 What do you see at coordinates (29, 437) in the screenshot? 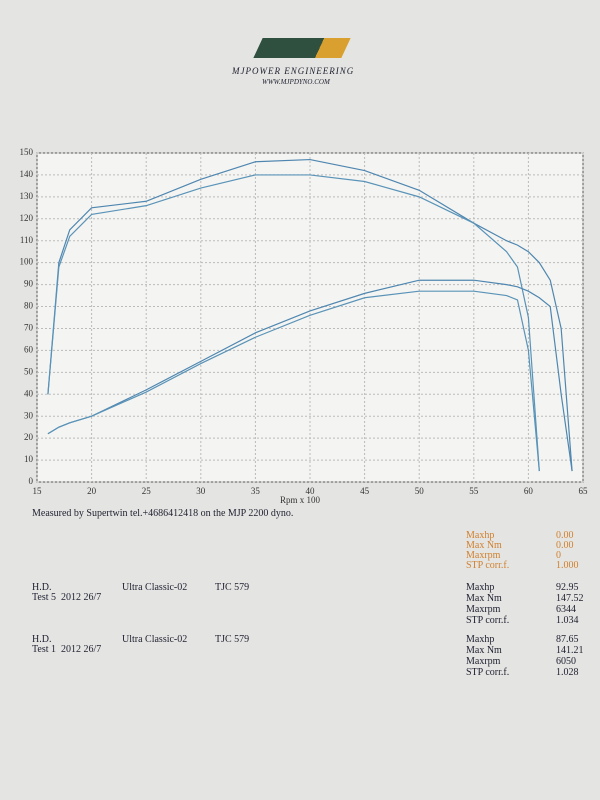
I see `y-tick-label: 20` at bounding box center [29, 437].